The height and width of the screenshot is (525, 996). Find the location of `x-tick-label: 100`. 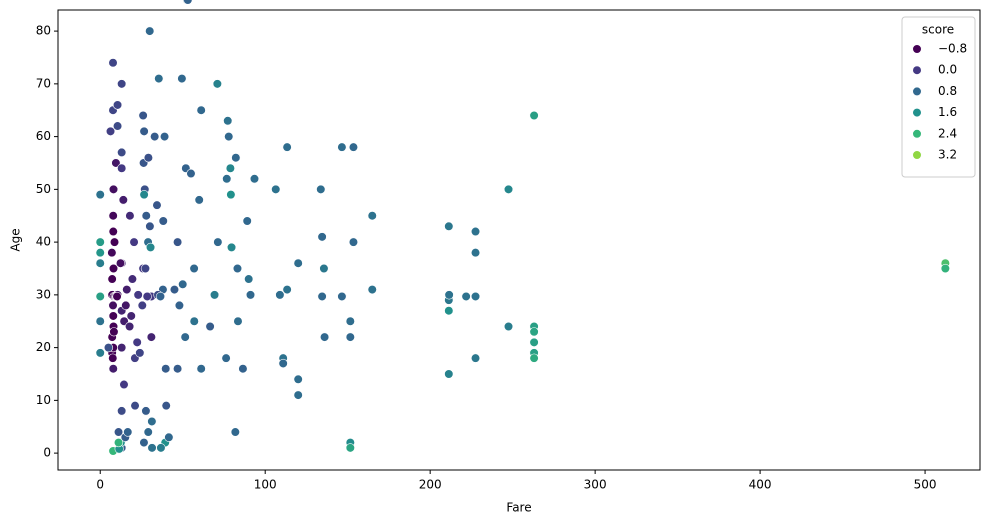

x-tick-label: 100 is located at coordinates (265, 485).